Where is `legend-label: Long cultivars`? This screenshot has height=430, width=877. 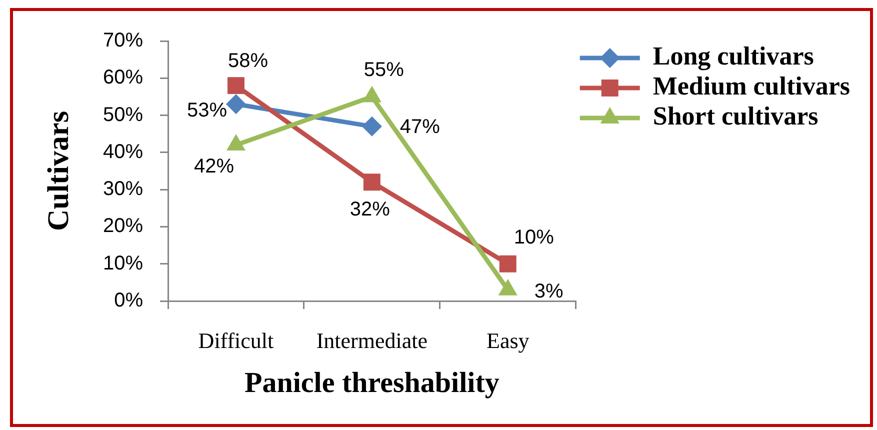
legend-label: Long cultivars is located at coordinates (733, 56).